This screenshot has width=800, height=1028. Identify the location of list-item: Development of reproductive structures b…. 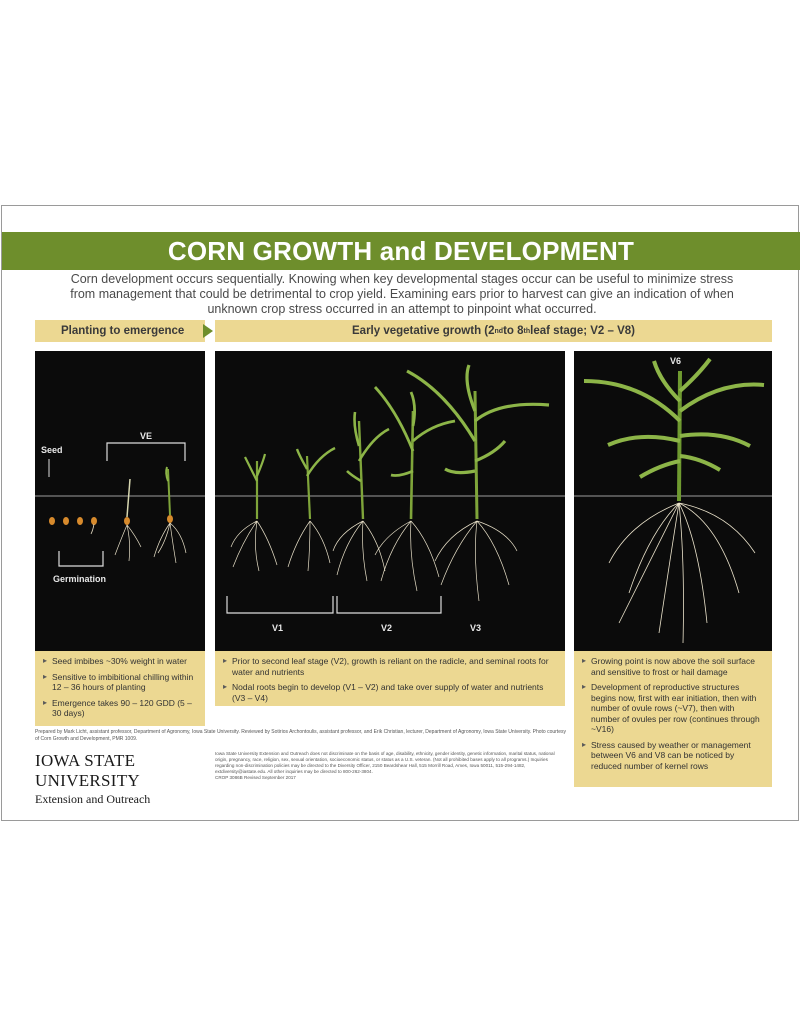
(673, 708).